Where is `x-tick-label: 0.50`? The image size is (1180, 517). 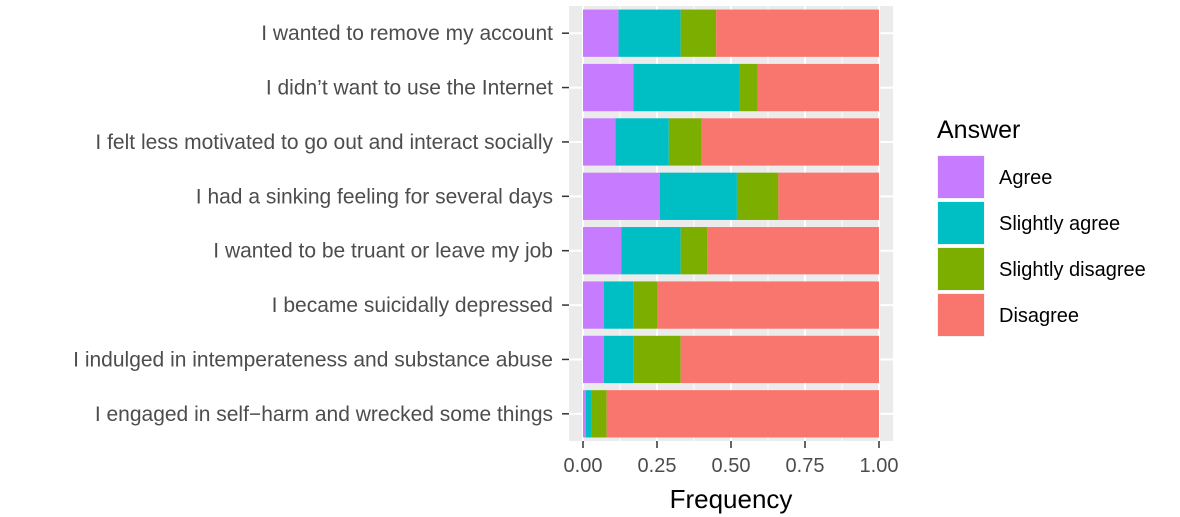 x-tick-label: 0.50 is located at coordinates (731, 466).